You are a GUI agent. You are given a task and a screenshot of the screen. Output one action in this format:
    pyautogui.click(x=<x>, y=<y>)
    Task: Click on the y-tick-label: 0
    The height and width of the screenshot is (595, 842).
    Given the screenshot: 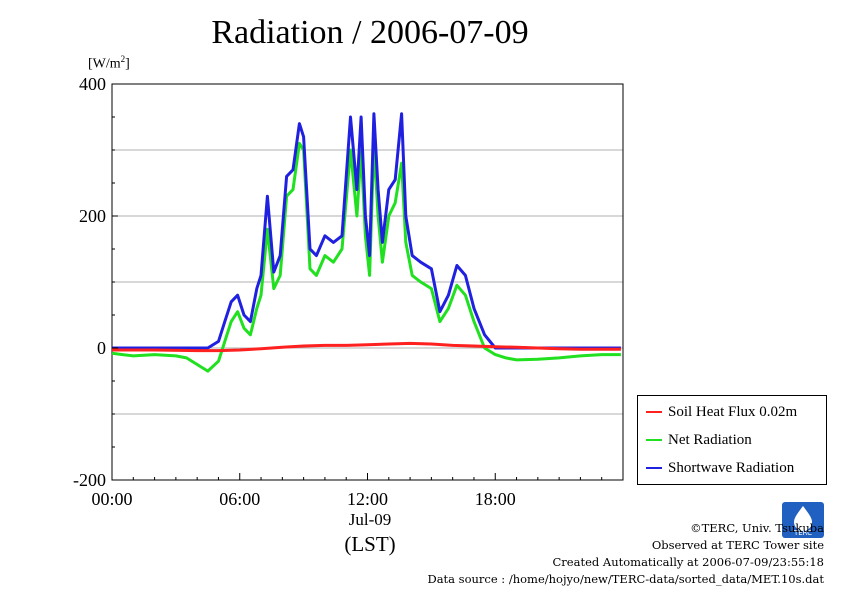 What is the action you would take?
    pyautogui.click(x=101, y=348)
    